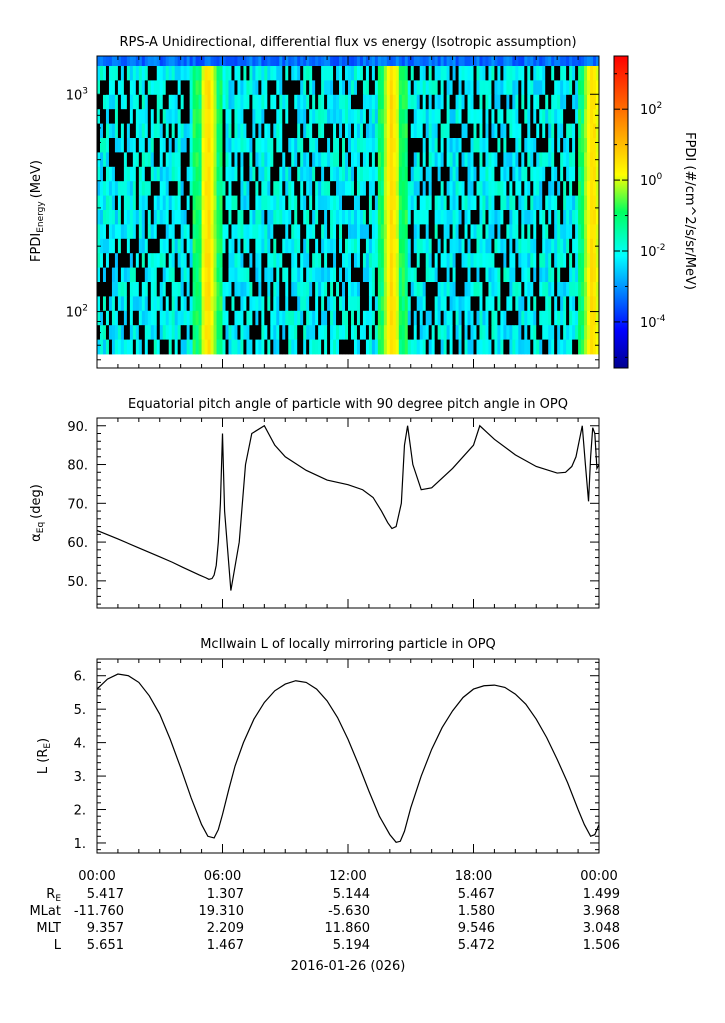 This screenshot has height=1023, width=725. Describe the element at coordinates (36, 179) in the screenshot. I see `spectrogram-y-label-unit: (MeV)` at that location.